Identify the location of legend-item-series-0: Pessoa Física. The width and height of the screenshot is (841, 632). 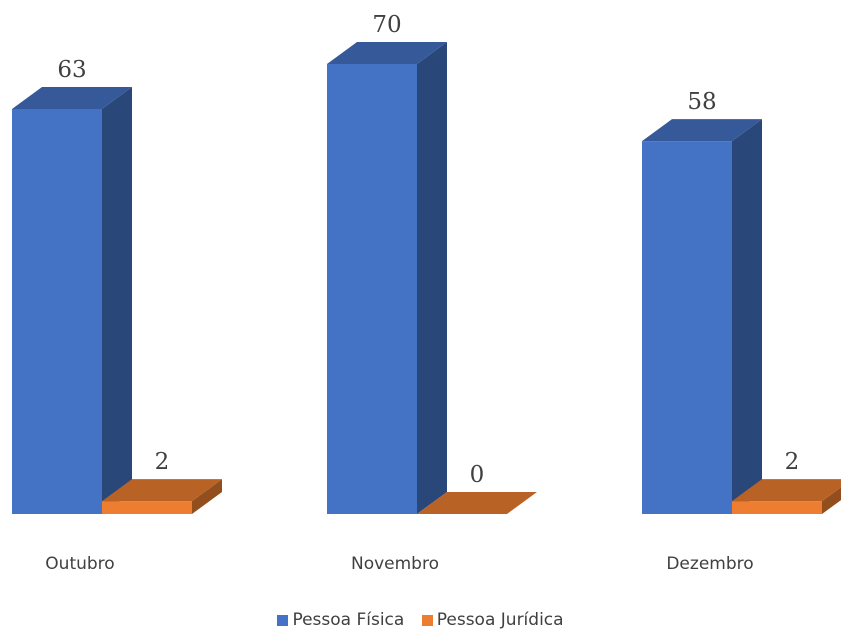
(340, 620).